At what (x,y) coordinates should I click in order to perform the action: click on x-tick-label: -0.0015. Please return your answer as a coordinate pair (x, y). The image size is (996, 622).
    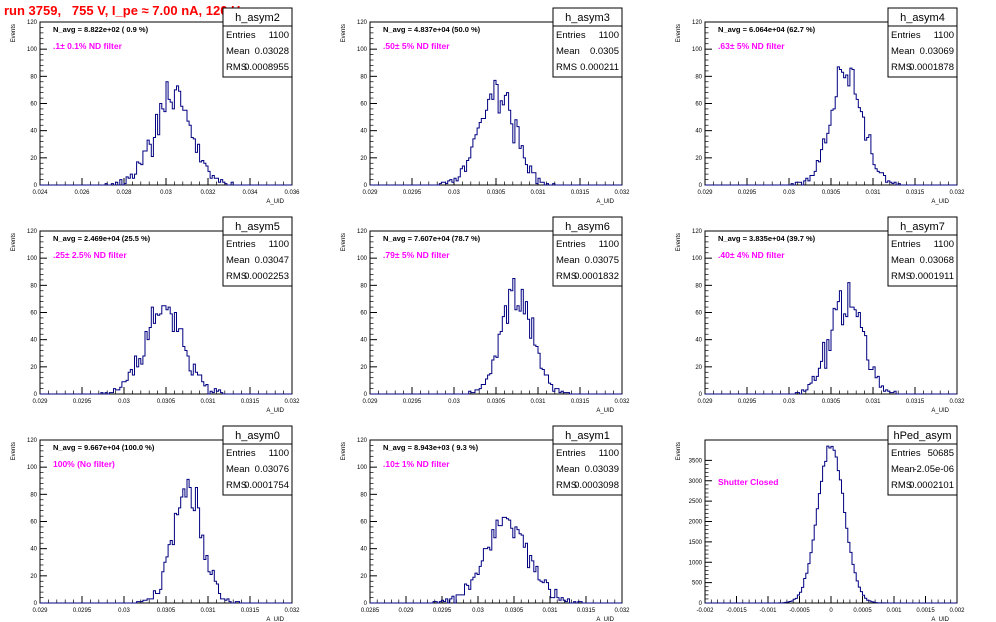
    Looking at the image, I should click on (736, 611).